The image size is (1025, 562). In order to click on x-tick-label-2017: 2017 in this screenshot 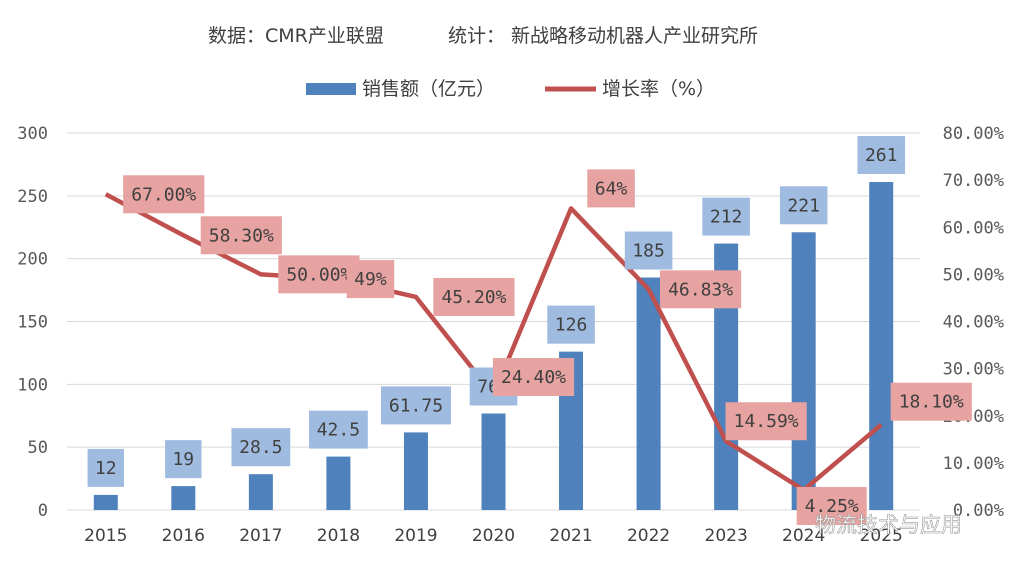, I will do `click(260, 536)`.